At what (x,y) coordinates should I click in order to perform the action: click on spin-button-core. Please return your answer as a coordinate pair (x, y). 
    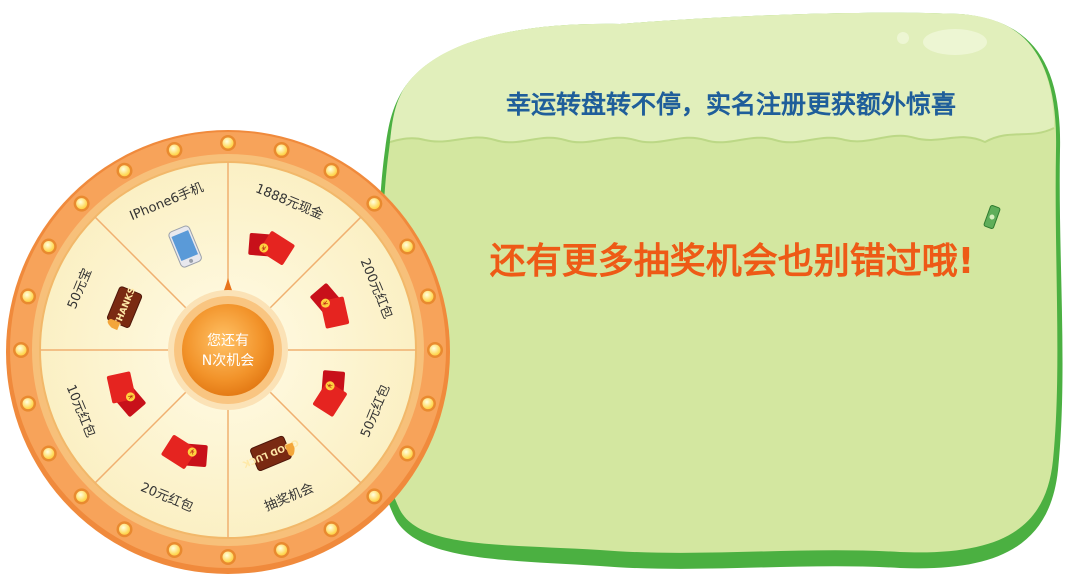
    Looking at the image, I should click on (228, 350).